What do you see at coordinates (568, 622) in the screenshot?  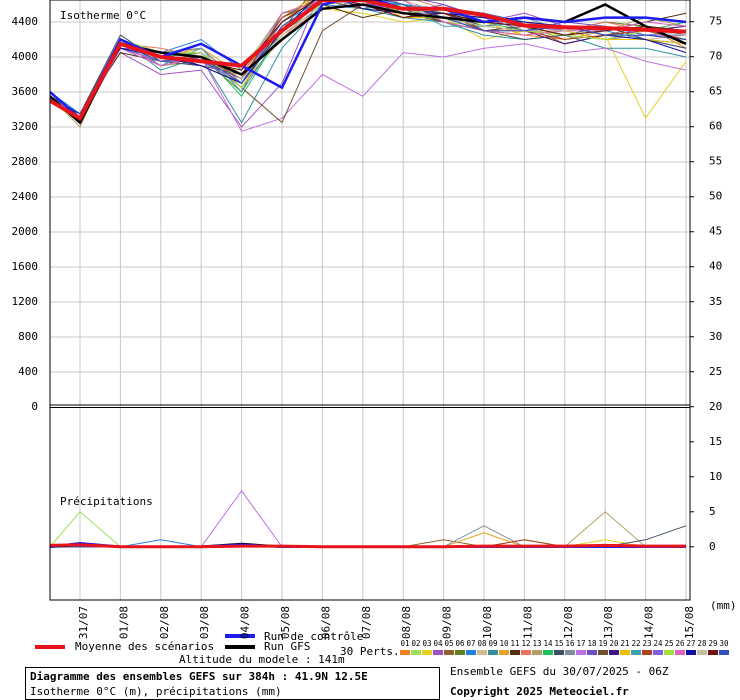 I see `x-tick-label: 12/08` at bounding box center [568, 622].